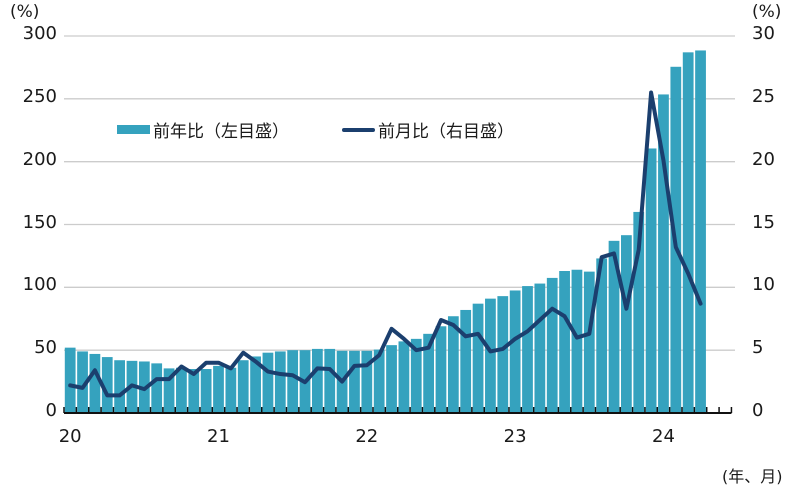  Describe the element at coordinates (758, 410) in the screenshot. I see `right-y-tick-label: 0` at that location.